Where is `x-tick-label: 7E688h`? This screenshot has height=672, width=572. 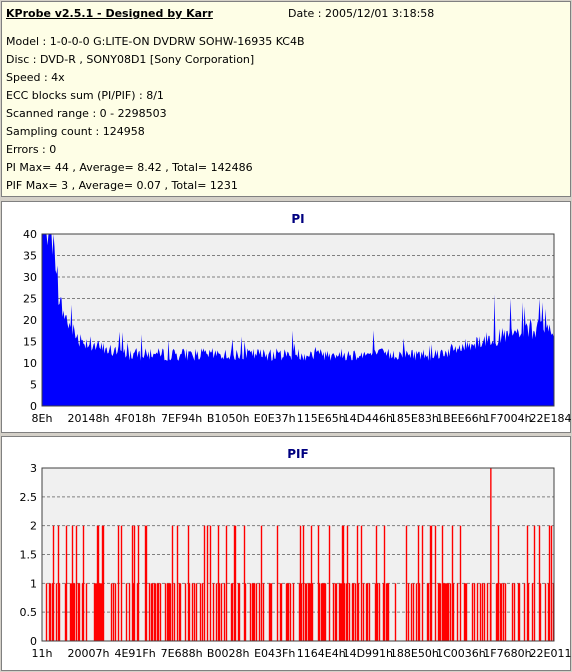 x-tick-label: 7E688h is located at coordinates (182, 653).